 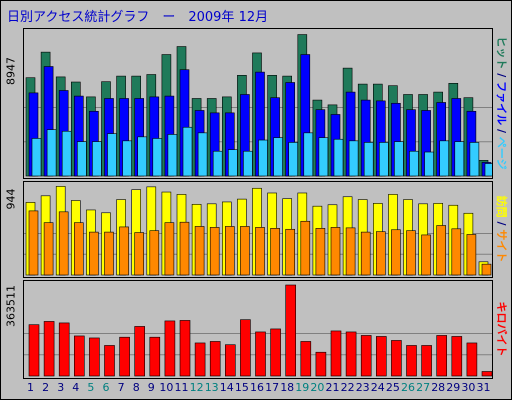 I want to click on hits-ymax-label: 8947, so click(x=11, y=71).